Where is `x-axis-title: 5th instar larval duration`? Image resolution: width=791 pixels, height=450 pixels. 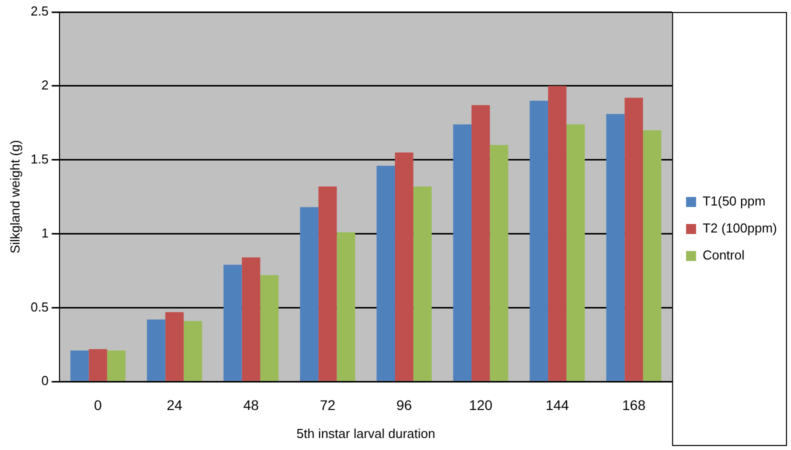
x-axis-title: 5th instar larval duration is located at coordinates (366, 433).